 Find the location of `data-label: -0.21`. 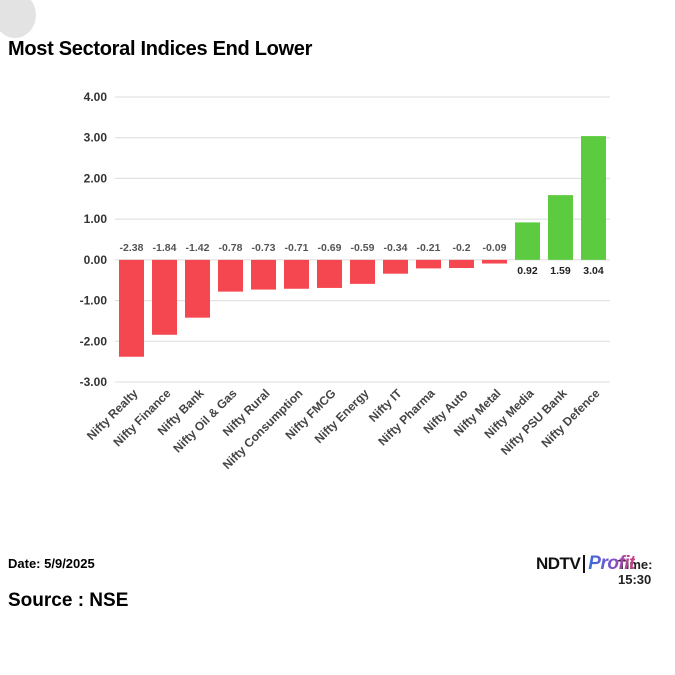

data-label: -0.21 is located at coordinates (429, 248).